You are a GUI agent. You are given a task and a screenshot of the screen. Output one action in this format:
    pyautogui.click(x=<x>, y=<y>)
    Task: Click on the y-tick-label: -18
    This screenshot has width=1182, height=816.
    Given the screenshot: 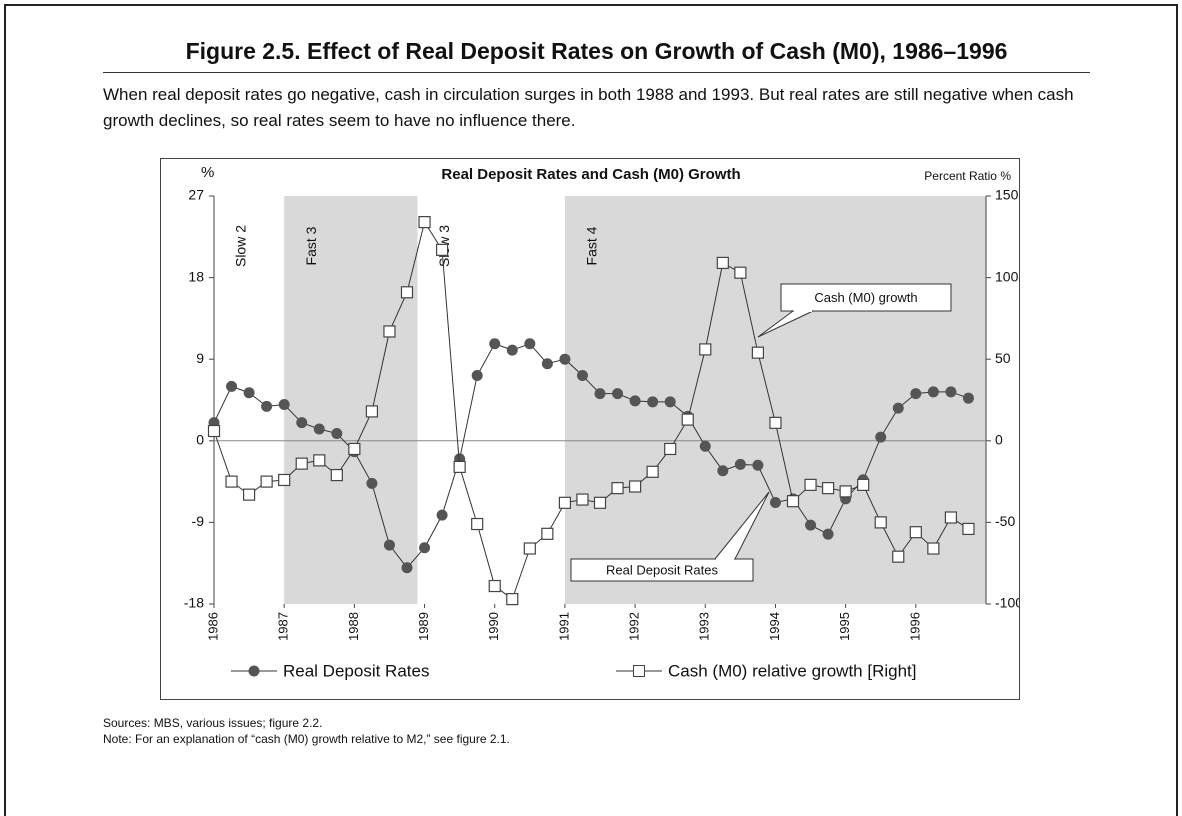 What is the action you would take?
    pyautogui.click(x=194, y=603)
    